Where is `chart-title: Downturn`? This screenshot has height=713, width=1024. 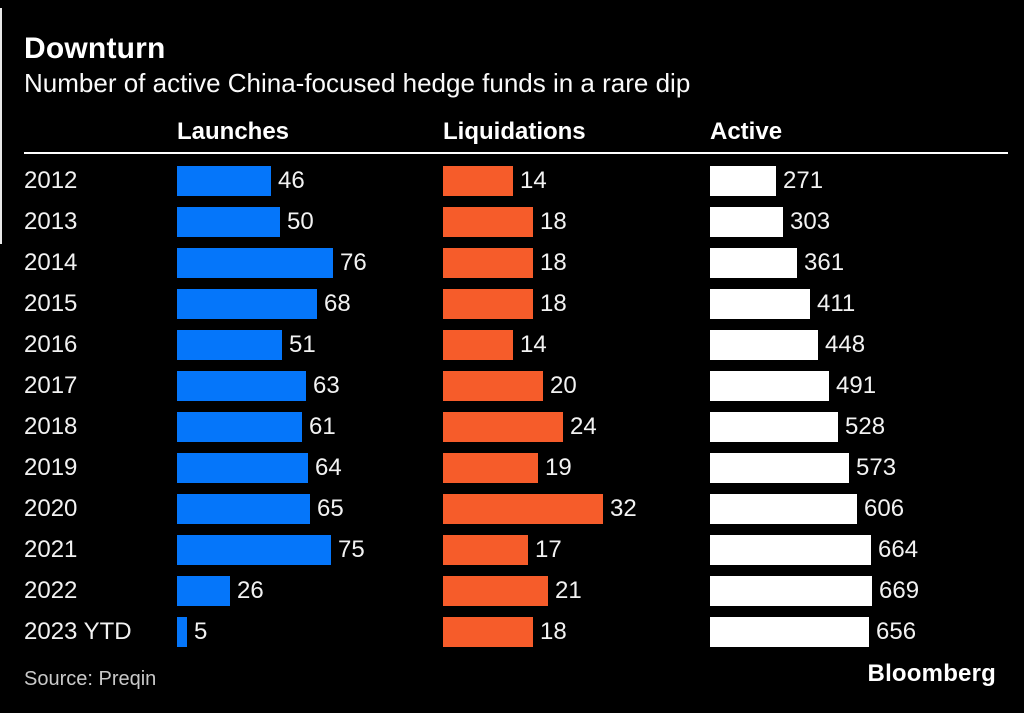
chart-title: Downturn is located at coordinates (95, 48).